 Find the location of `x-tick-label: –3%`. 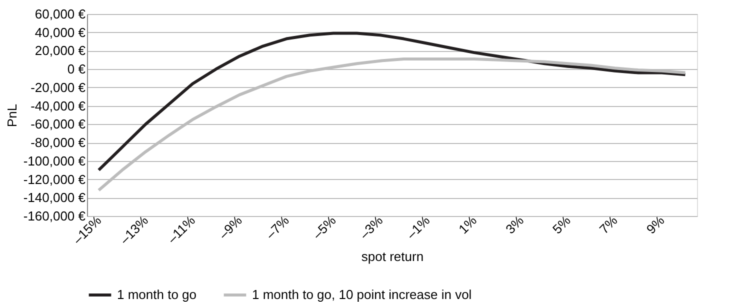

x-tick-label: –3% is located at coordinates (371, 227).